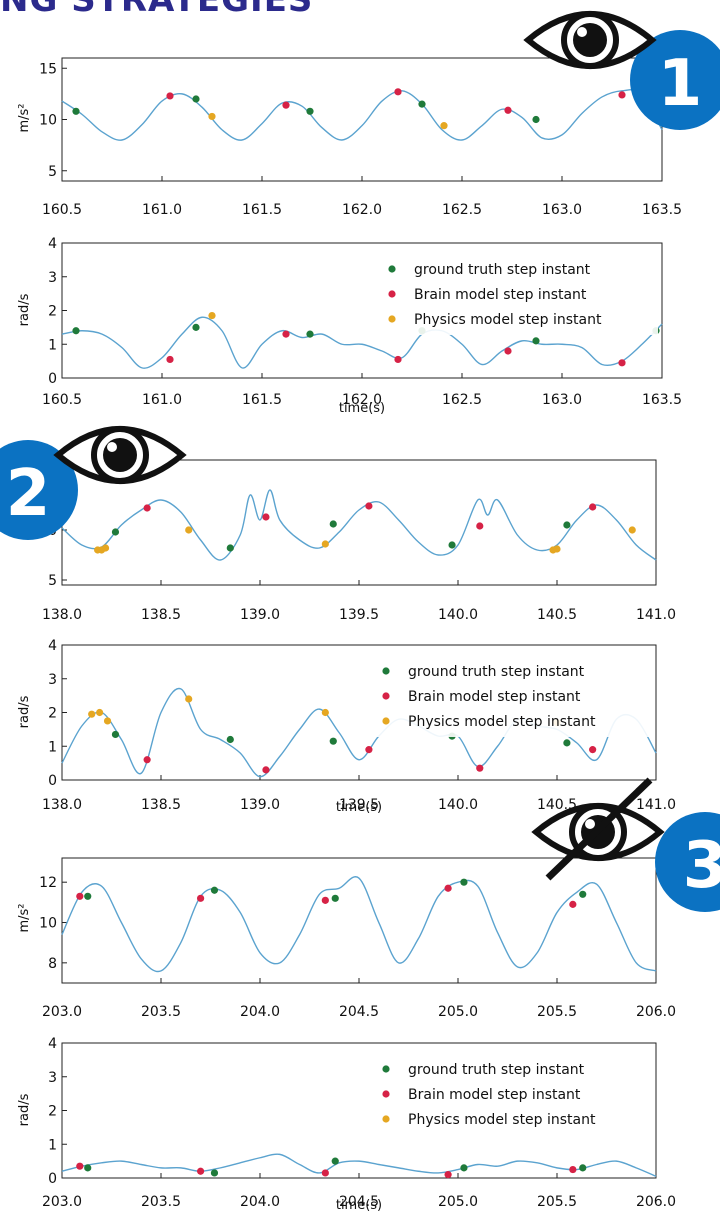  Describe the element at coordinates (62, 1202) in the screenshot. I see `x-tick-label: 203.0` at that location.